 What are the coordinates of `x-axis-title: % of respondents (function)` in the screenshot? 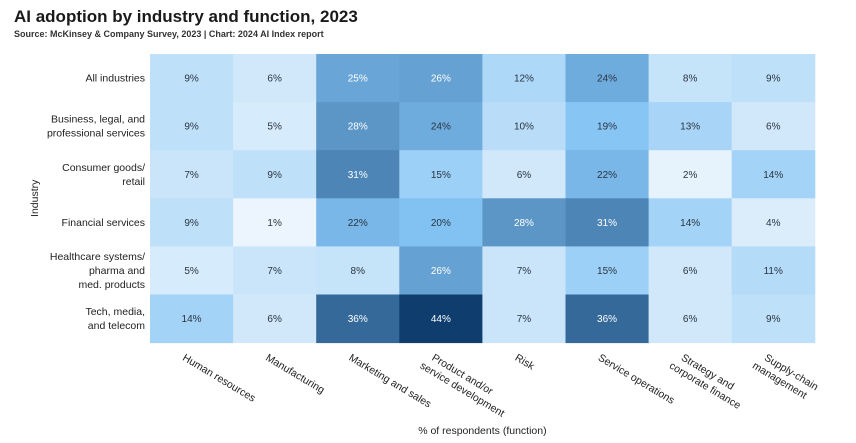 It's located at (482, 431).